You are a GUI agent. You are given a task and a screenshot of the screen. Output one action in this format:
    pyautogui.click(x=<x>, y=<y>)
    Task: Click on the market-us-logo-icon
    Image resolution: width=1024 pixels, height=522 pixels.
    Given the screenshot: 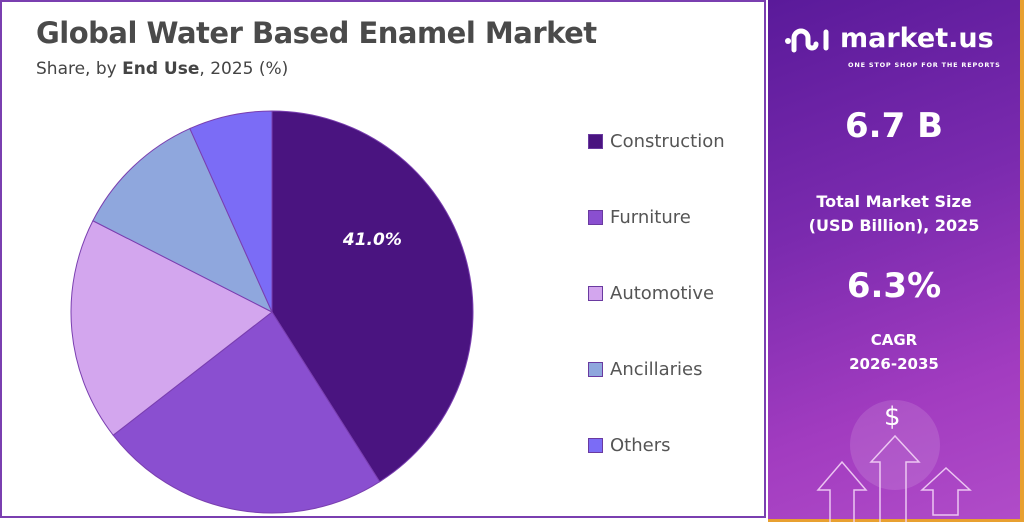 What is the action you would take?
    pyautogui.click(x=807, y=40)
    